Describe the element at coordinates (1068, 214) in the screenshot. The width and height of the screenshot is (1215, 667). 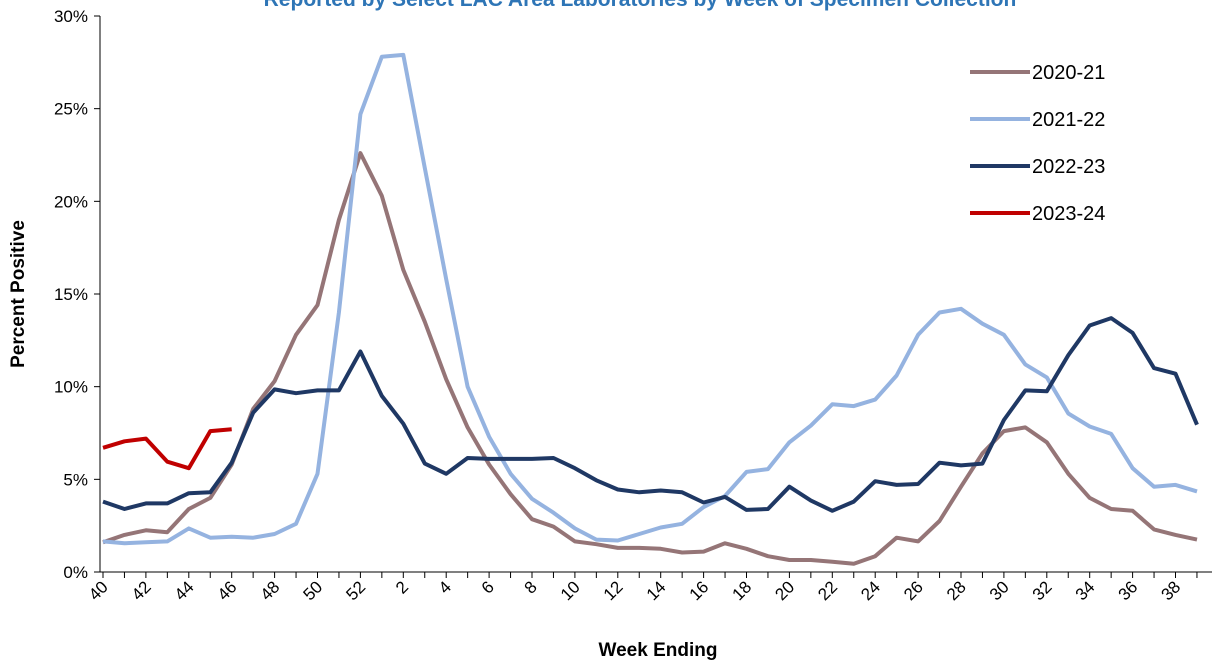
I see `legend-label: 2023-24` at that location.